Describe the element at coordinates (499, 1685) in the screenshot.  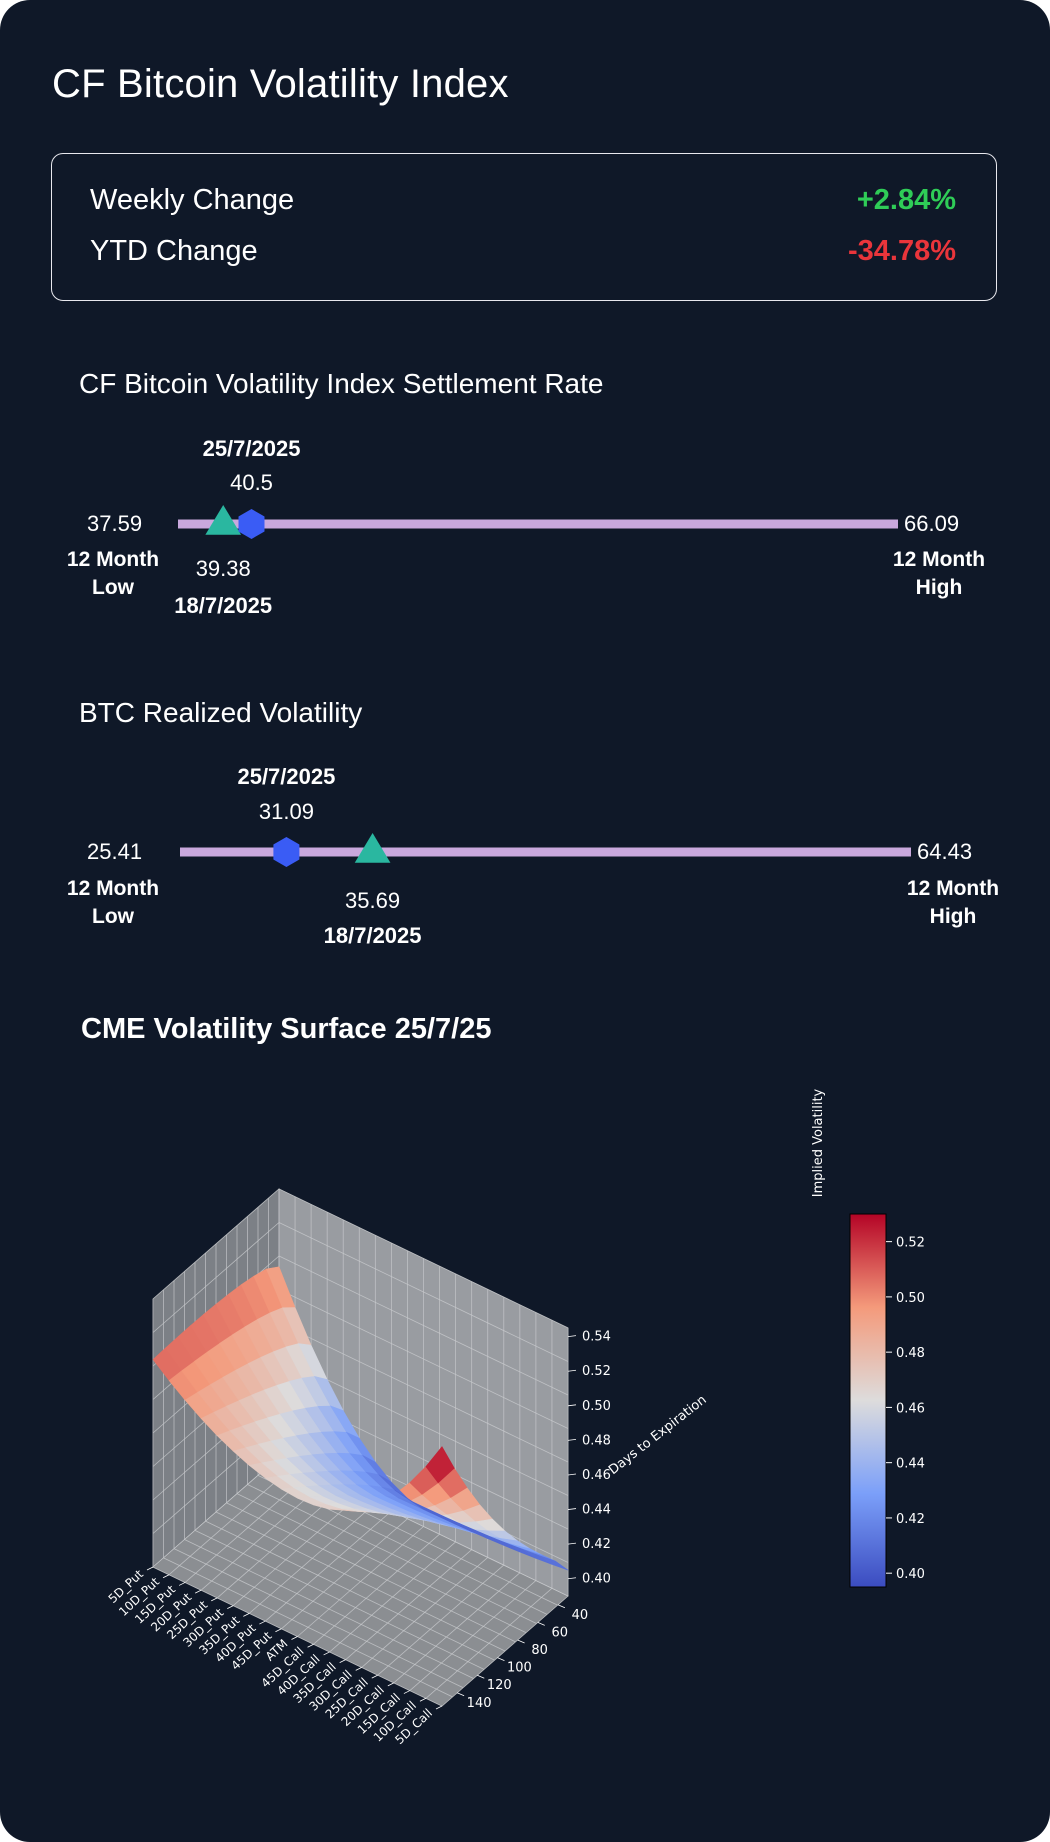
I see `y-tick-label: 120` at that location.